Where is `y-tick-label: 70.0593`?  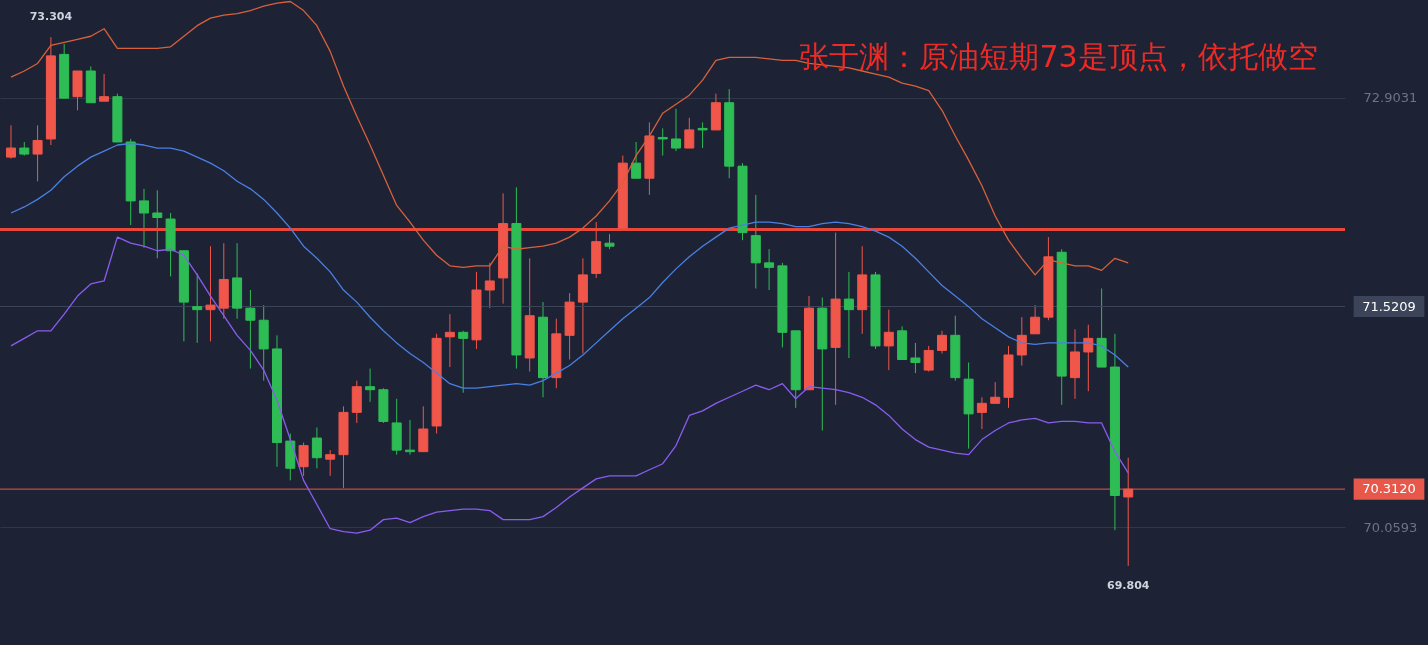
y-tick-label: 70.0593 is located at coordinates (1390, 527).